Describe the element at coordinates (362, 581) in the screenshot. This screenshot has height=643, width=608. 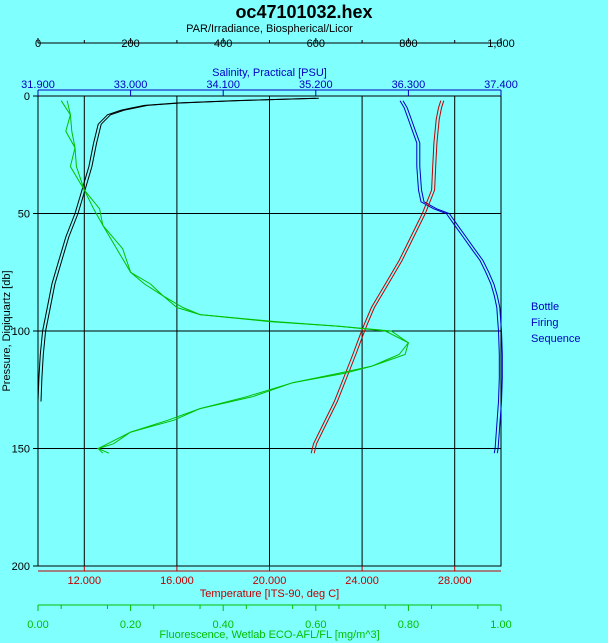
I see `temperature-tick-label: 24.000` at that location.